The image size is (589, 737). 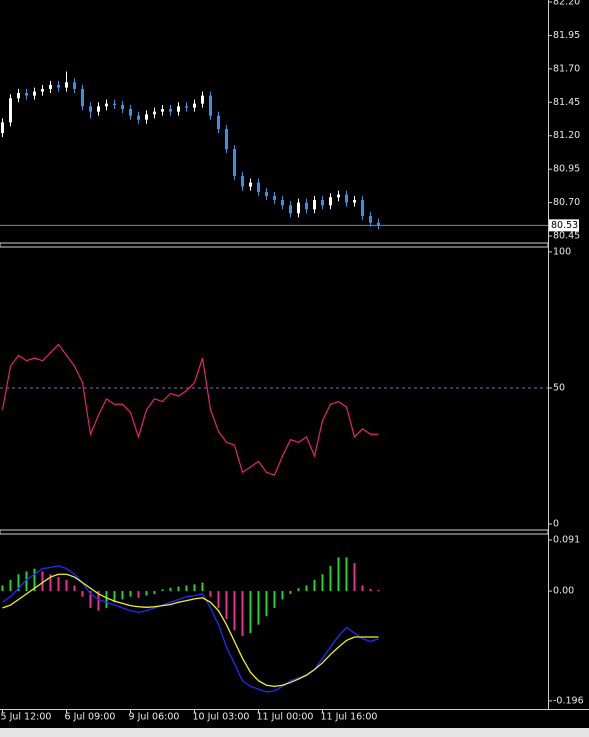 I want to click on y-tick-label: 81.45, so click(x=566, y=102).